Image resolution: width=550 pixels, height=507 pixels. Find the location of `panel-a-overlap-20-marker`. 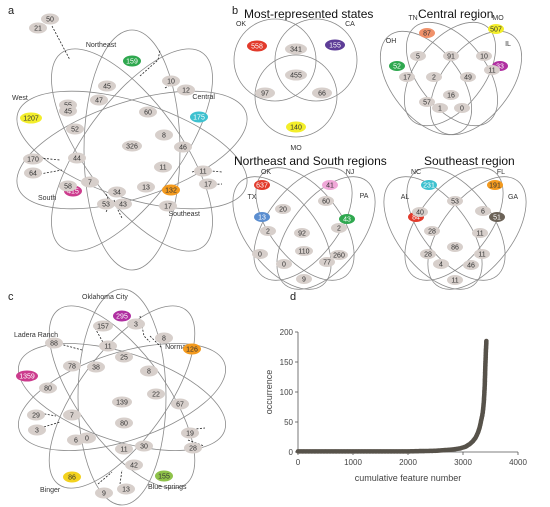

panel-a-overlap-20-marker is located at coordinates (68, 186).